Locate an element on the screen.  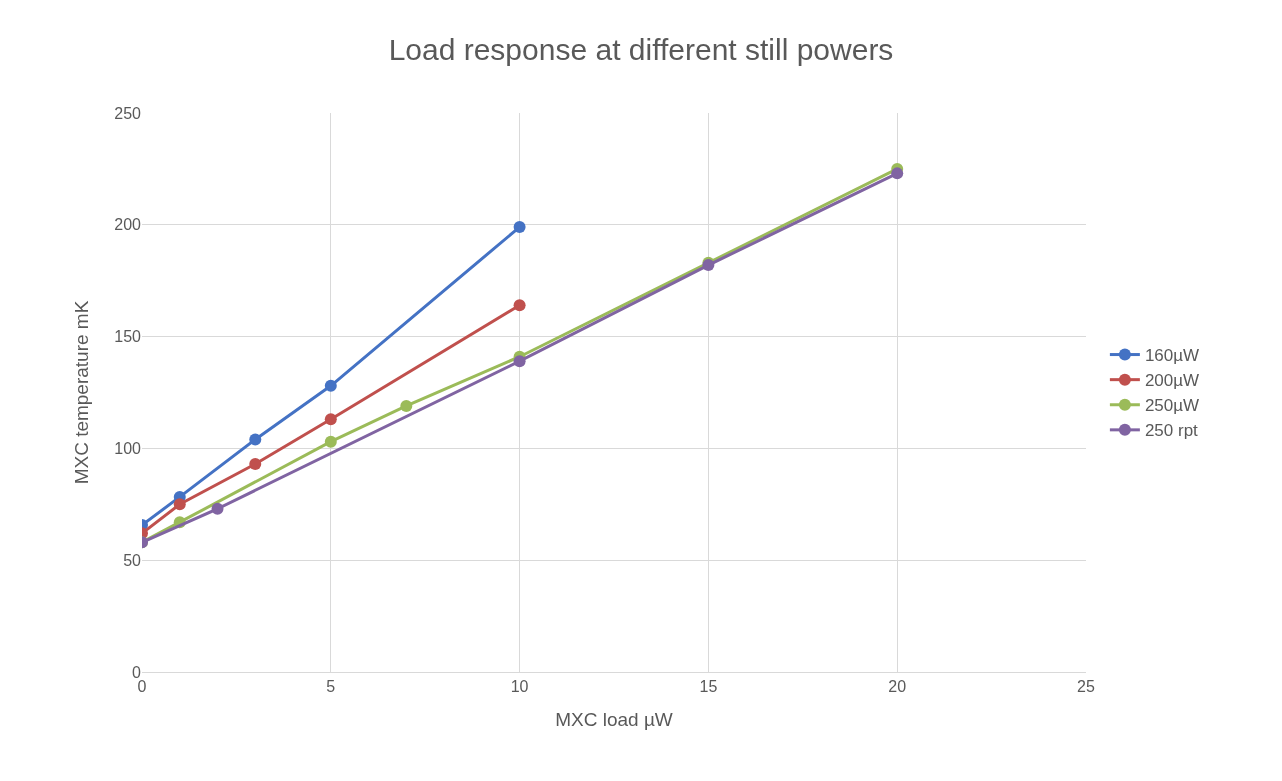
y-tick-label: 200 is located at coordinates (128, 225).